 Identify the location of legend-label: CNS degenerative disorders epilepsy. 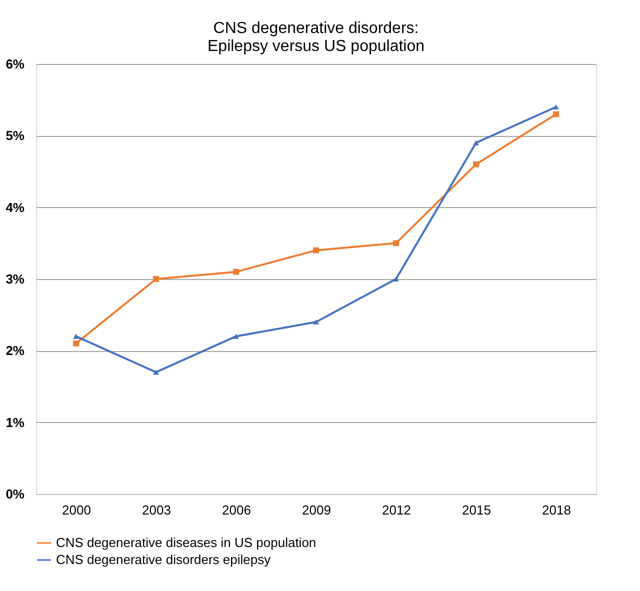
(164, 559).